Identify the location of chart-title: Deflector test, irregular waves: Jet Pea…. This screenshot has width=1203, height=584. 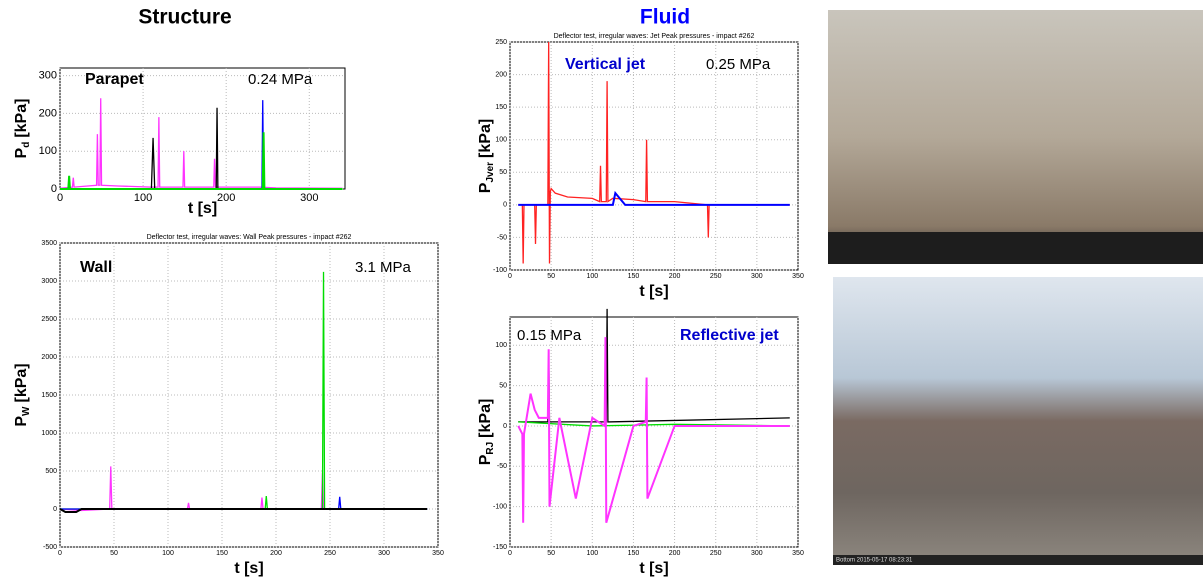
(654, 36).